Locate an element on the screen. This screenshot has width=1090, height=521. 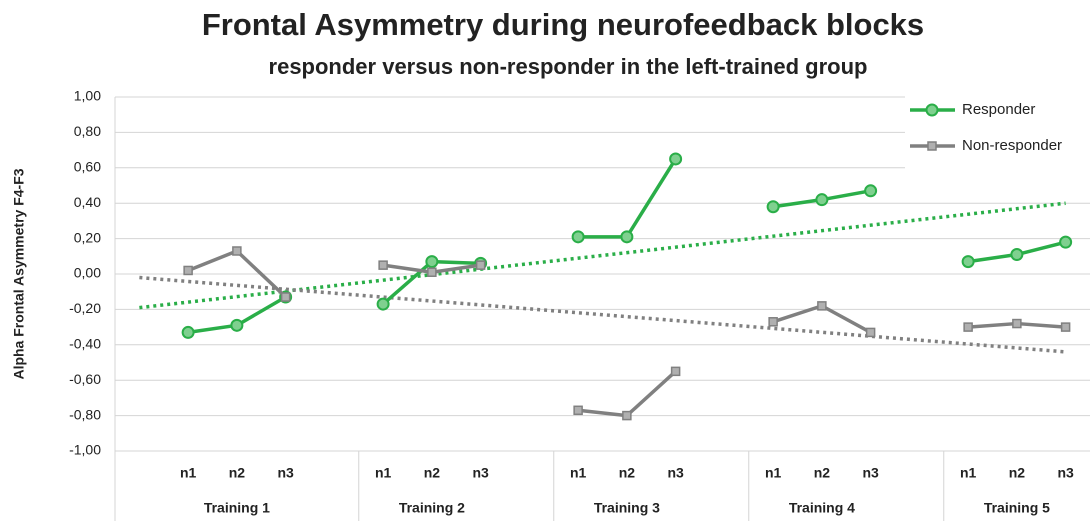
y-tick-label: 1,00 is located at coordinates (87, 96).